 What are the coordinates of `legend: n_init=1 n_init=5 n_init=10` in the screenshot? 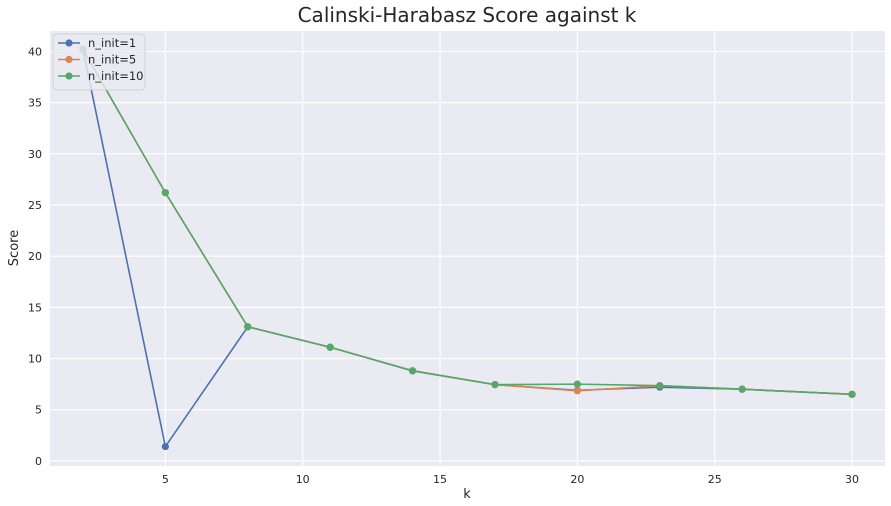 It's located at (99, 62).